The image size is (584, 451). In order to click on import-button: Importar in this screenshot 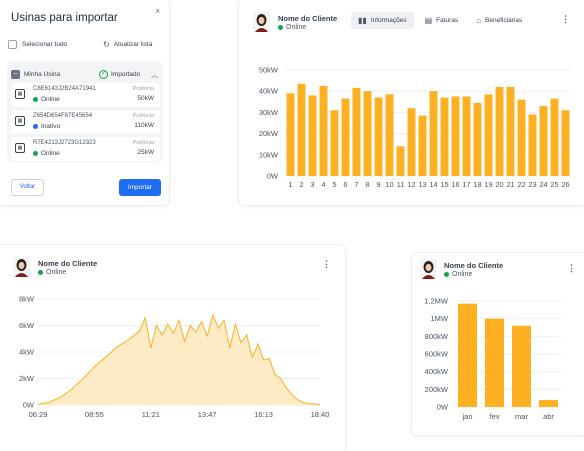, I will do `click(140, 187)`.